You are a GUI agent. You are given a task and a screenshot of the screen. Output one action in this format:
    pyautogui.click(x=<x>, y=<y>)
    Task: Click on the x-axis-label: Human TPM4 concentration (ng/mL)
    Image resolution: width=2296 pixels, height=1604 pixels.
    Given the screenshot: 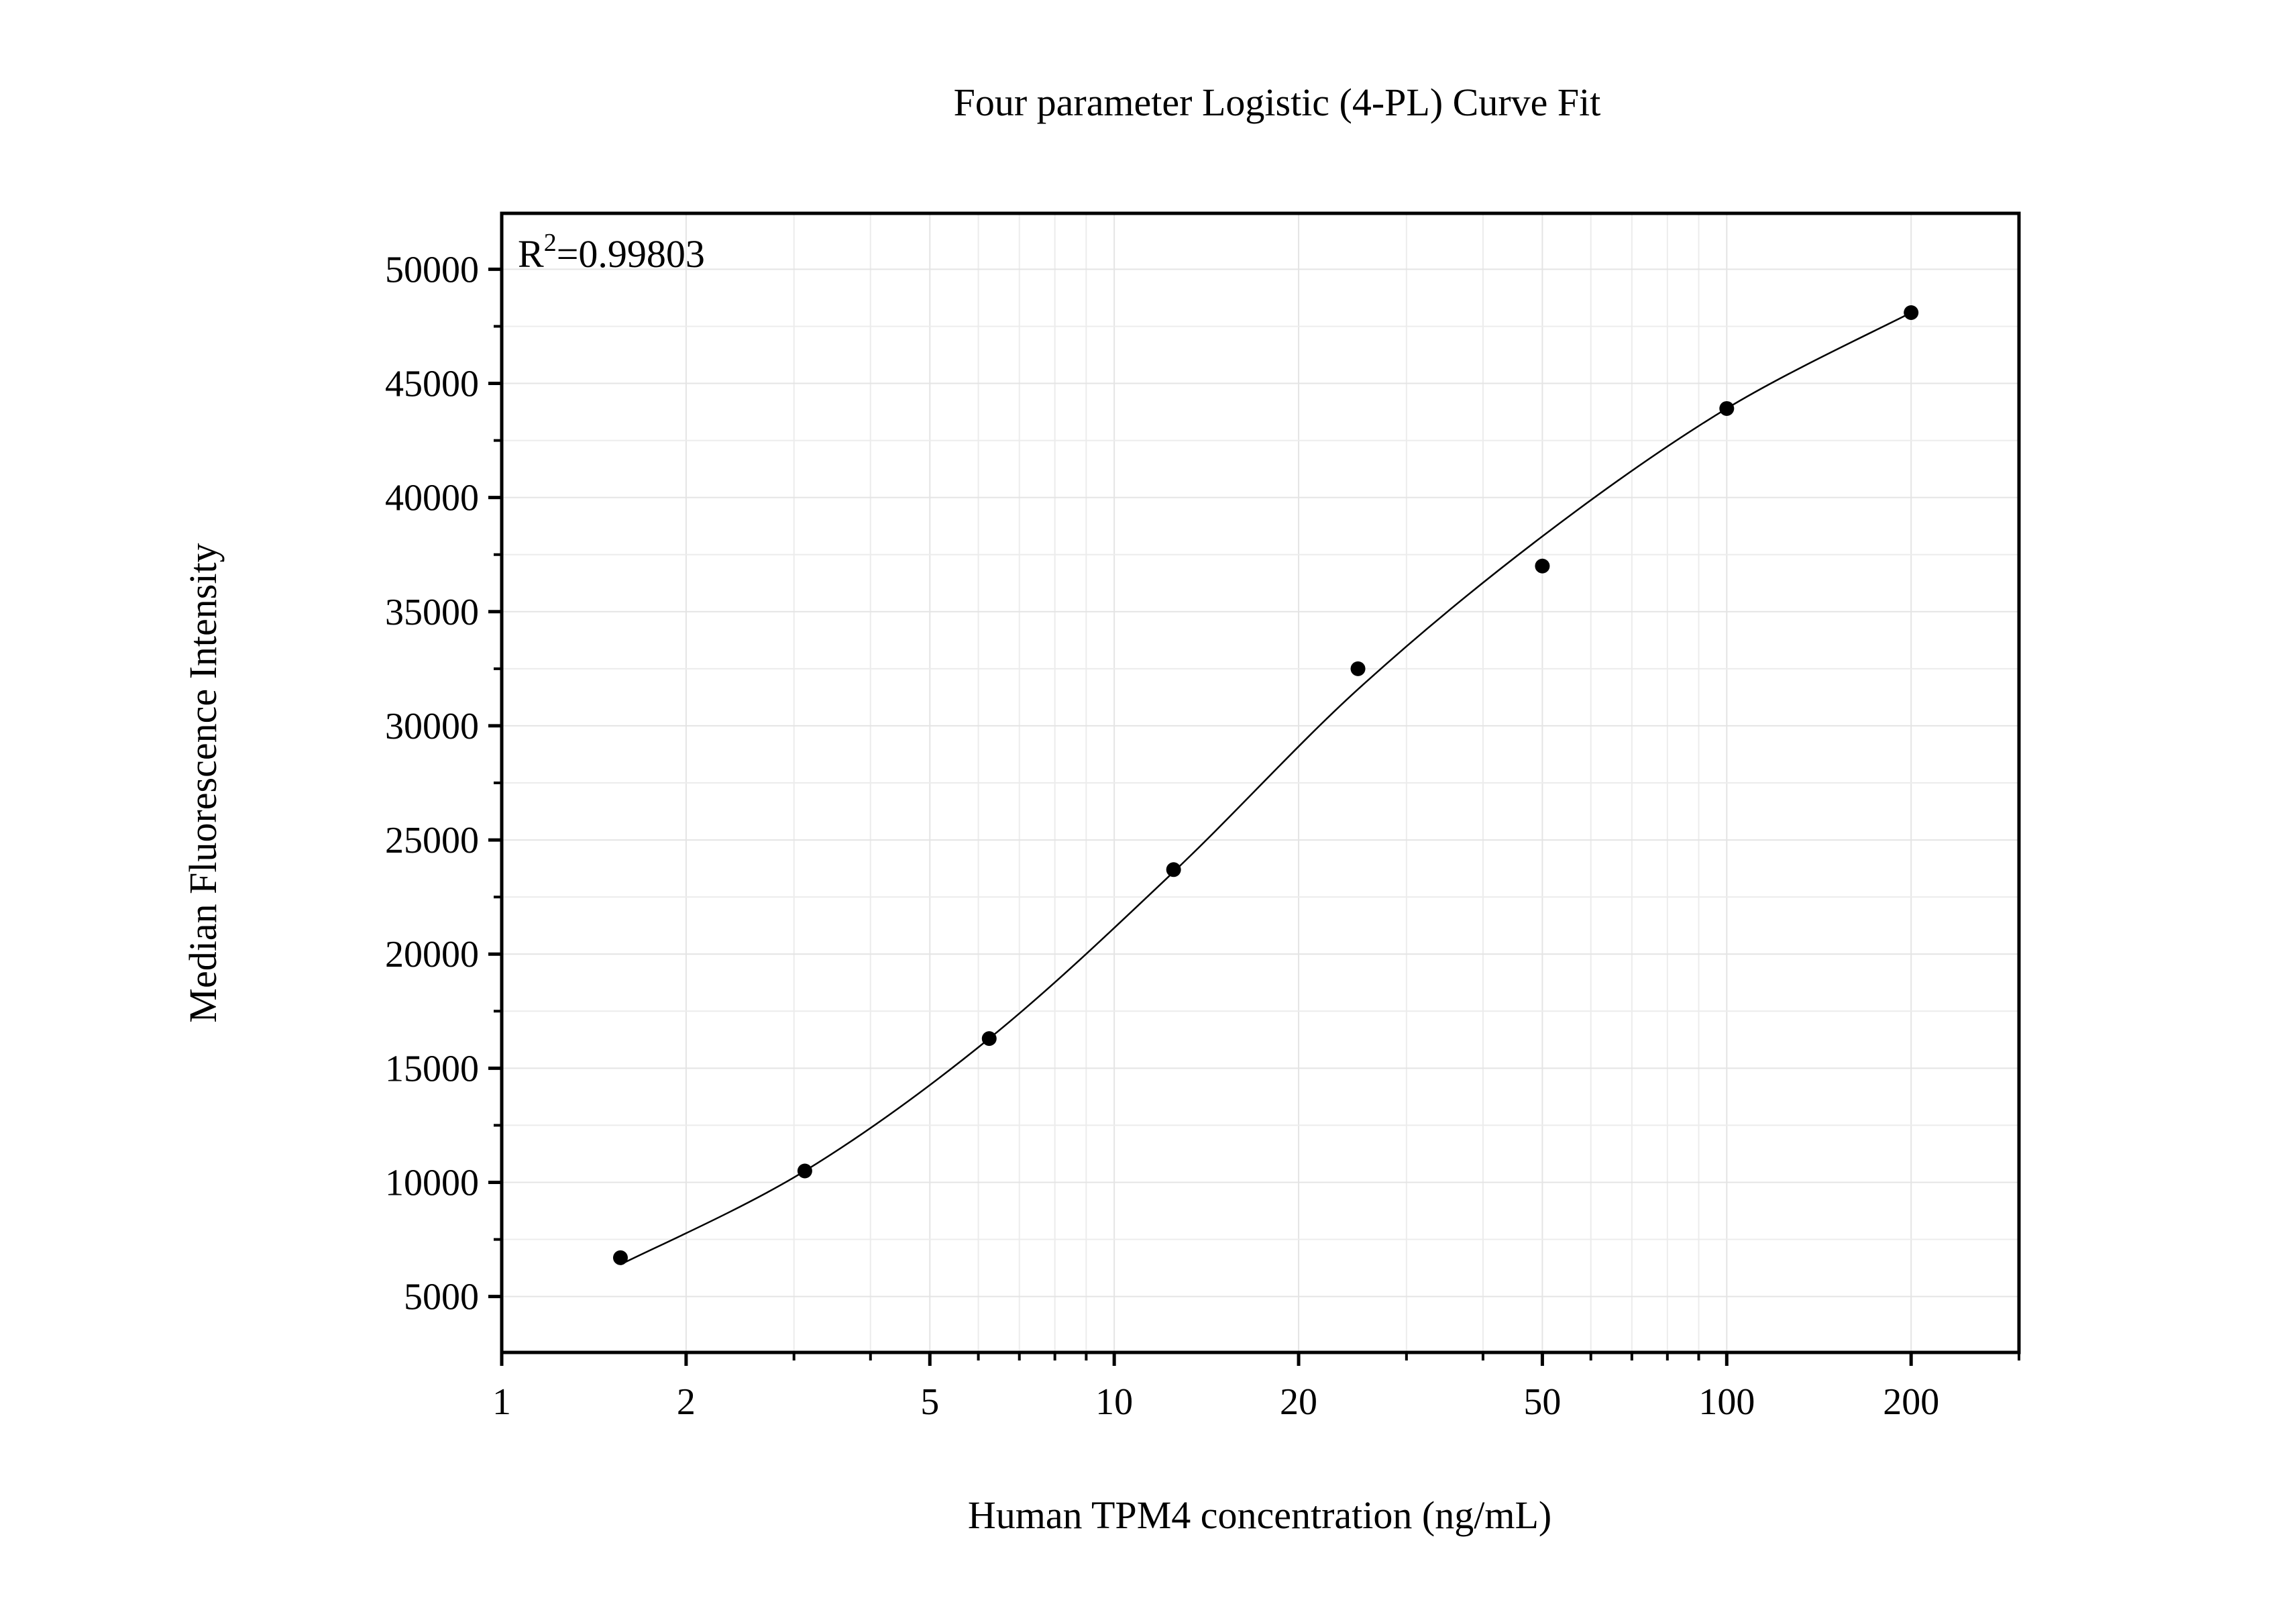 What is the action you would take?
    pyautogui.click(x=1259, y=1515)
    